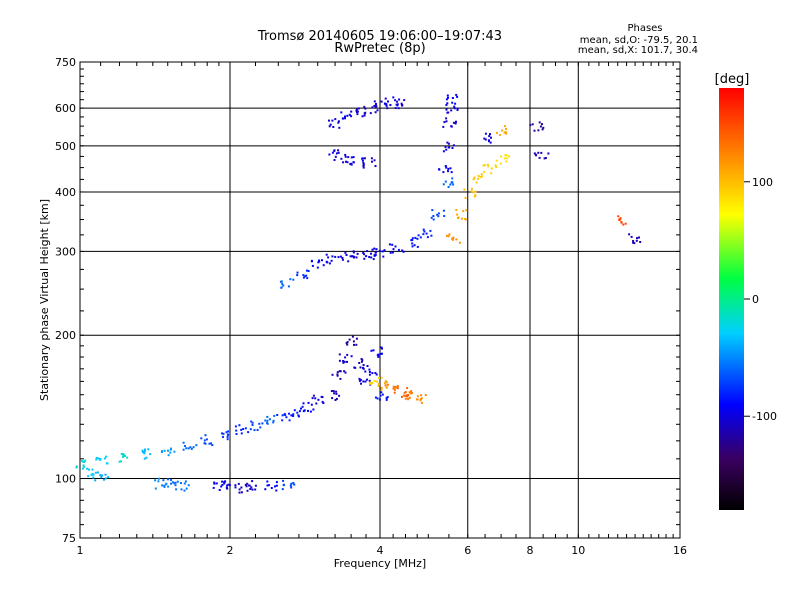 The image size is (800, 600). Describe the element at coordinates (65, 62) in the screenshot. I see `y-tick-label: 750` at that location.